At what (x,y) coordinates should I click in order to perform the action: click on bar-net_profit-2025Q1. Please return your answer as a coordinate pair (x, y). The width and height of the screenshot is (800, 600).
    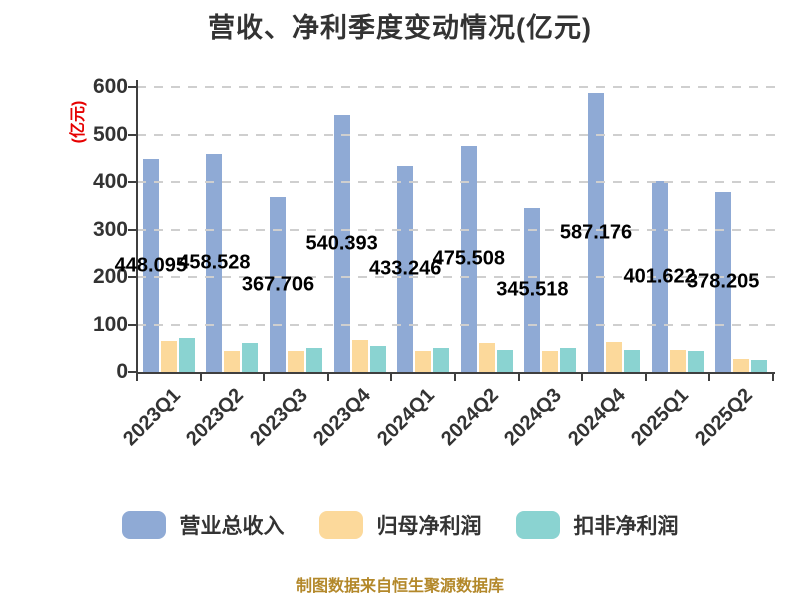
    Looking at the image, I should click on (677, 361).